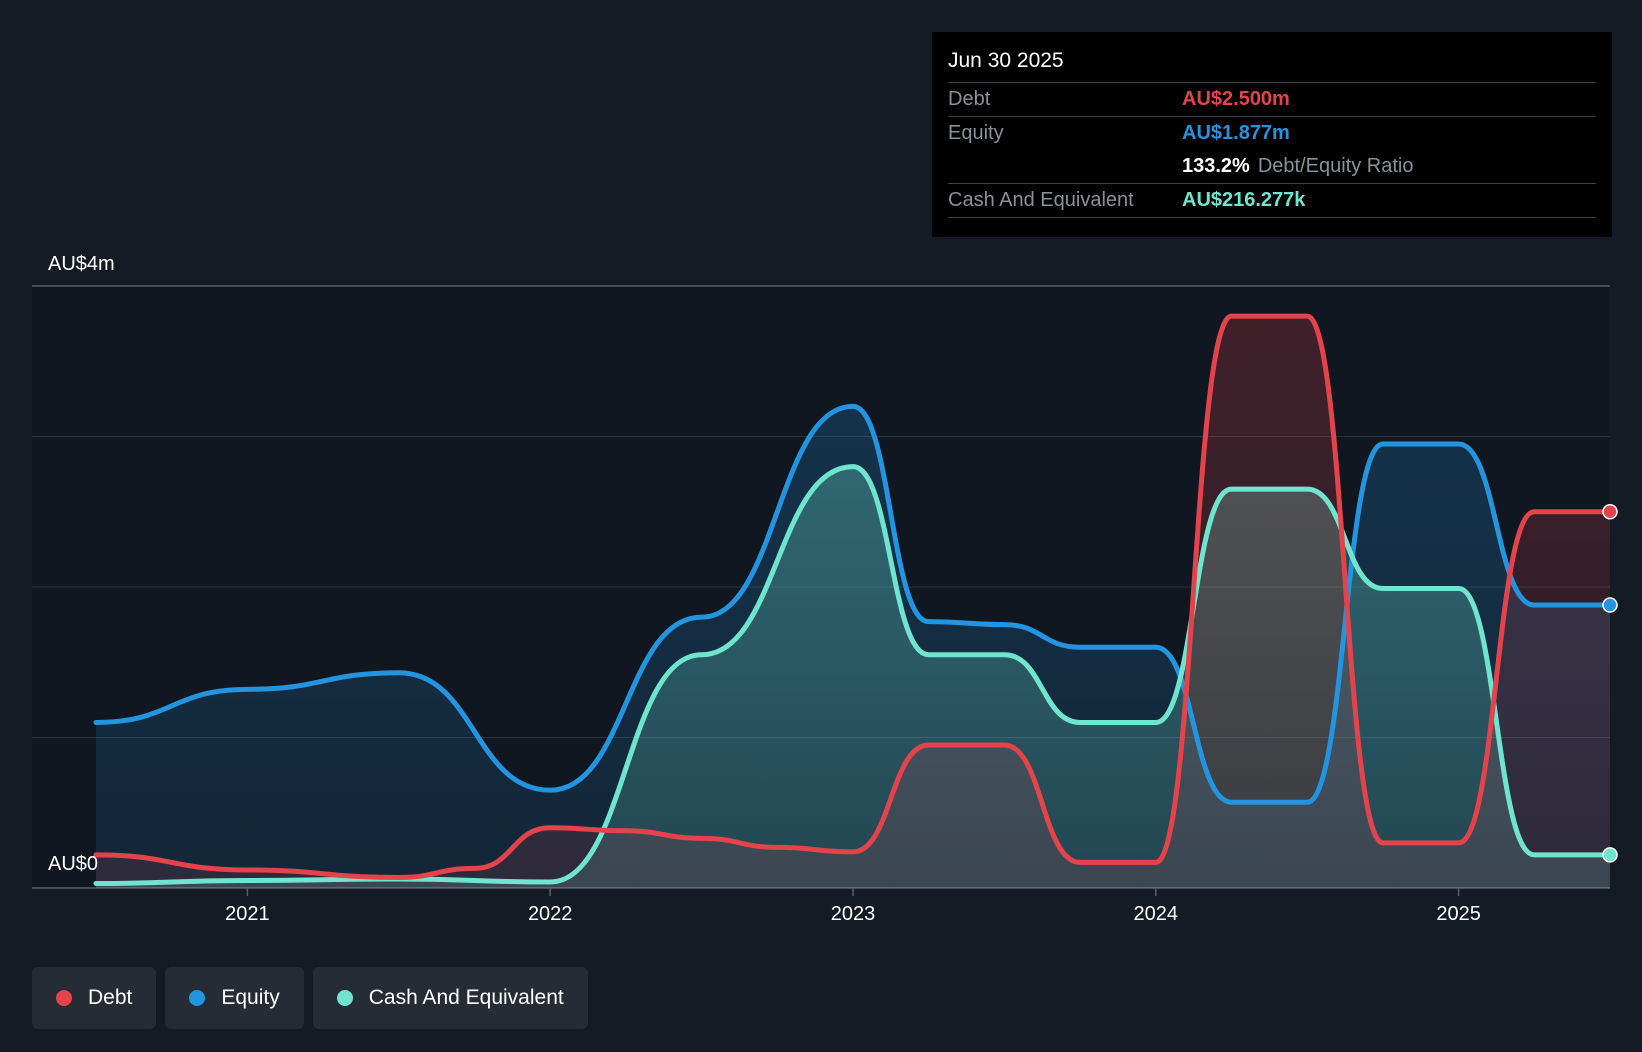 The image size is (1642, 1052). What do you see at coordinates (1216, 166) in the screenshot?
I see `tooltip-ratio-value: 133.2%` at bounding box center [1216, 166].